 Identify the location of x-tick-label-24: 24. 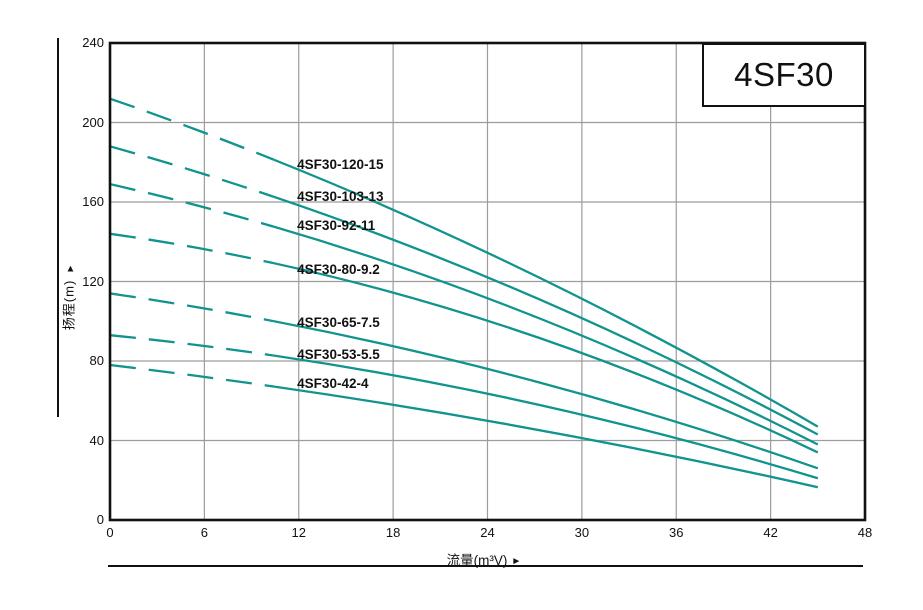
(487, 532).